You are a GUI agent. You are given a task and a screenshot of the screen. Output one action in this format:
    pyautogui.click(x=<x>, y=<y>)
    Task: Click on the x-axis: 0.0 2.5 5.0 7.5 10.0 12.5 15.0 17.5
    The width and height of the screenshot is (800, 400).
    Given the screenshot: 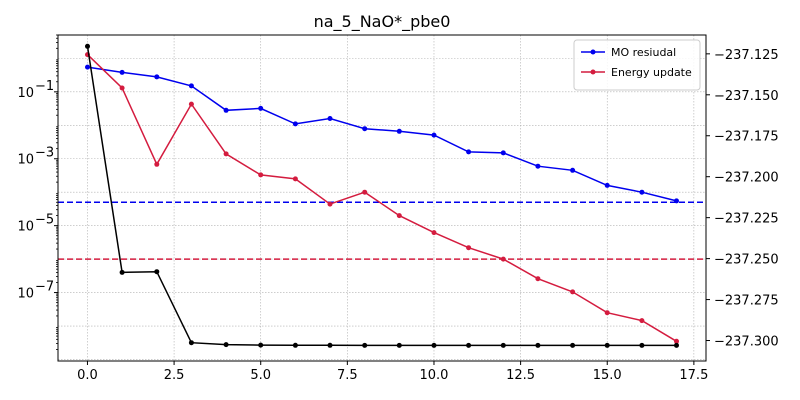 What is the action you would take?
    pyautogui.click(x=392, y=372)
    